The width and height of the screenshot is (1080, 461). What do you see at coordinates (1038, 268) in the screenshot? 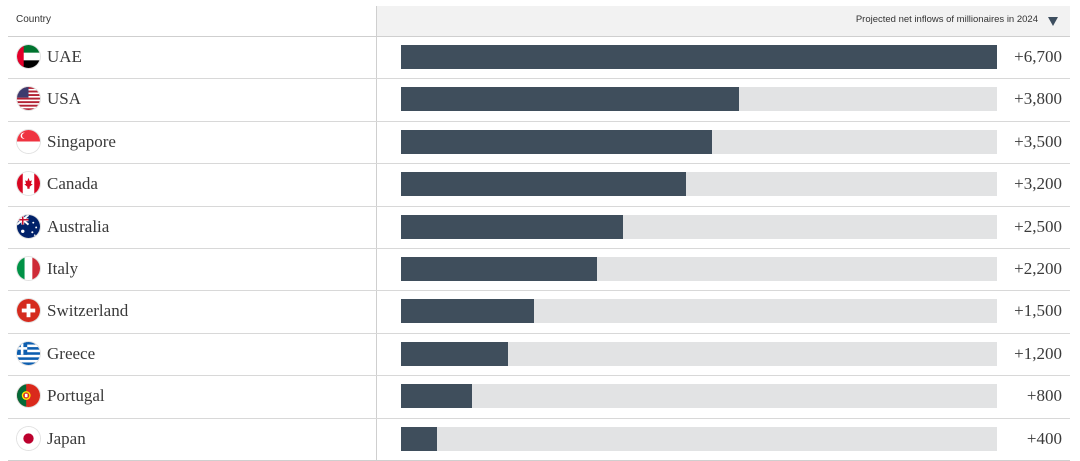
I see `value-label-italy: +2,200` at bounding box center [1038, 268].